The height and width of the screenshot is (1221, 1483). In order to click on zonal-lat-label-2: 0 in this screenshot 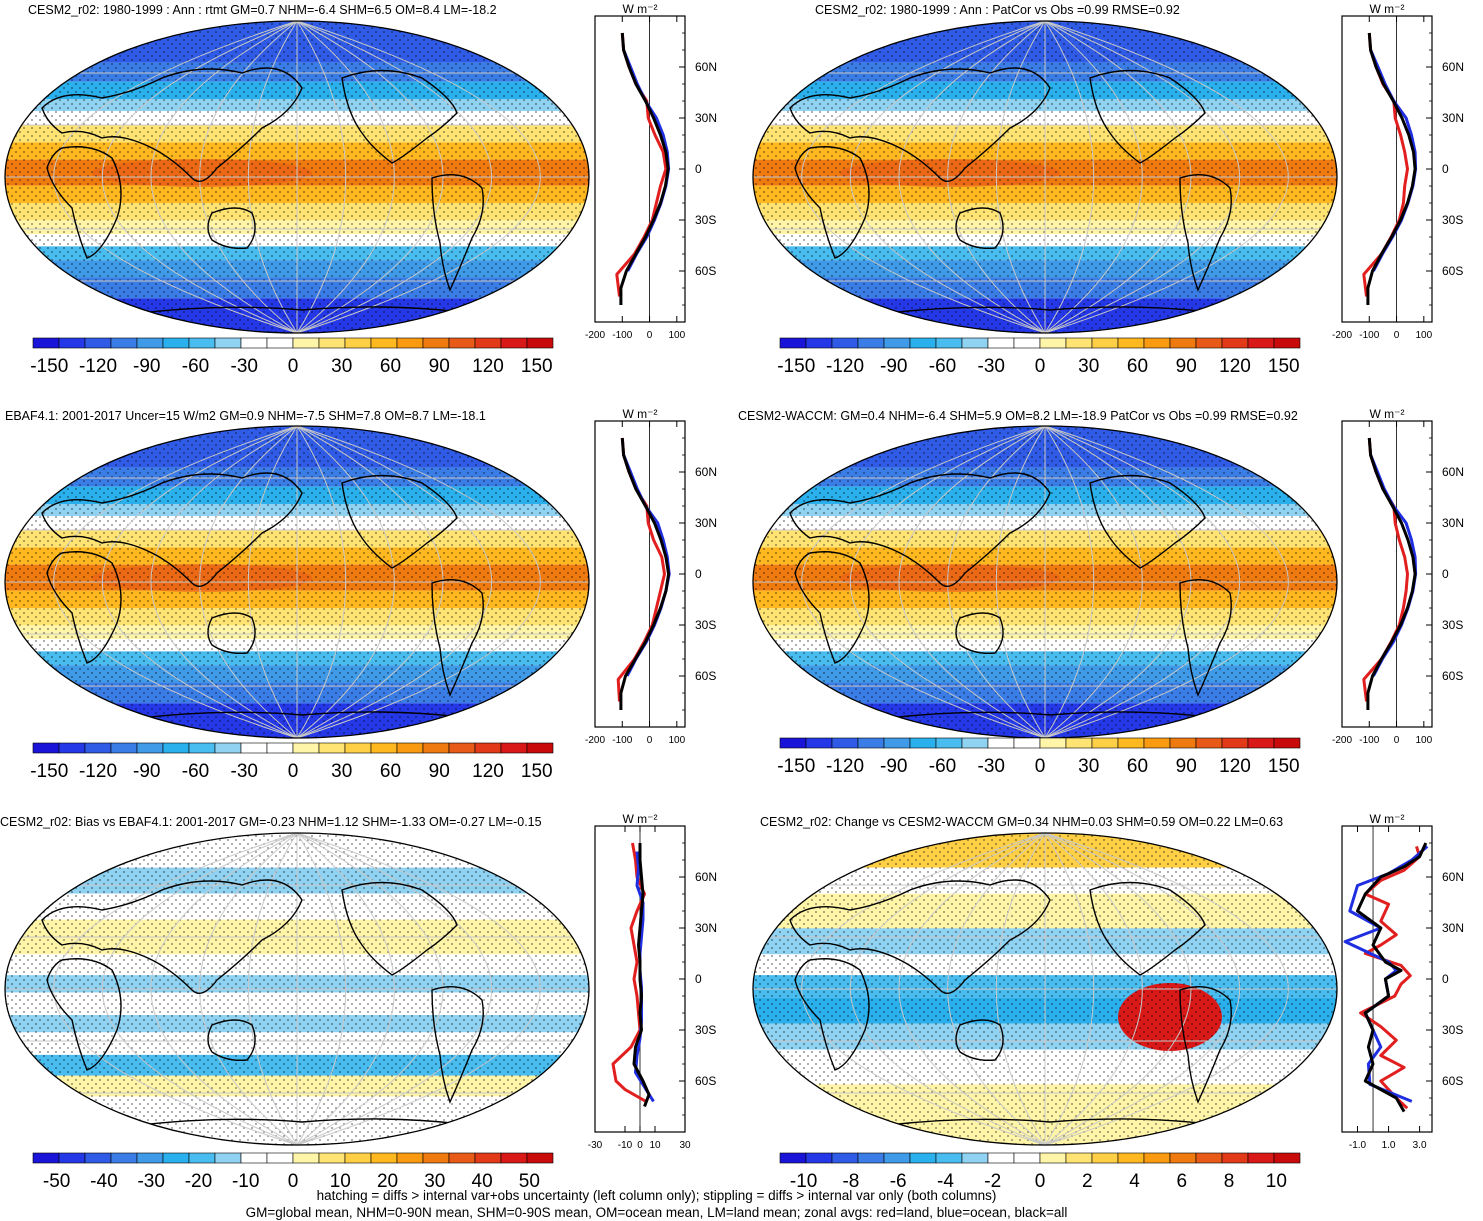, I will do `click(1445, 979)`.